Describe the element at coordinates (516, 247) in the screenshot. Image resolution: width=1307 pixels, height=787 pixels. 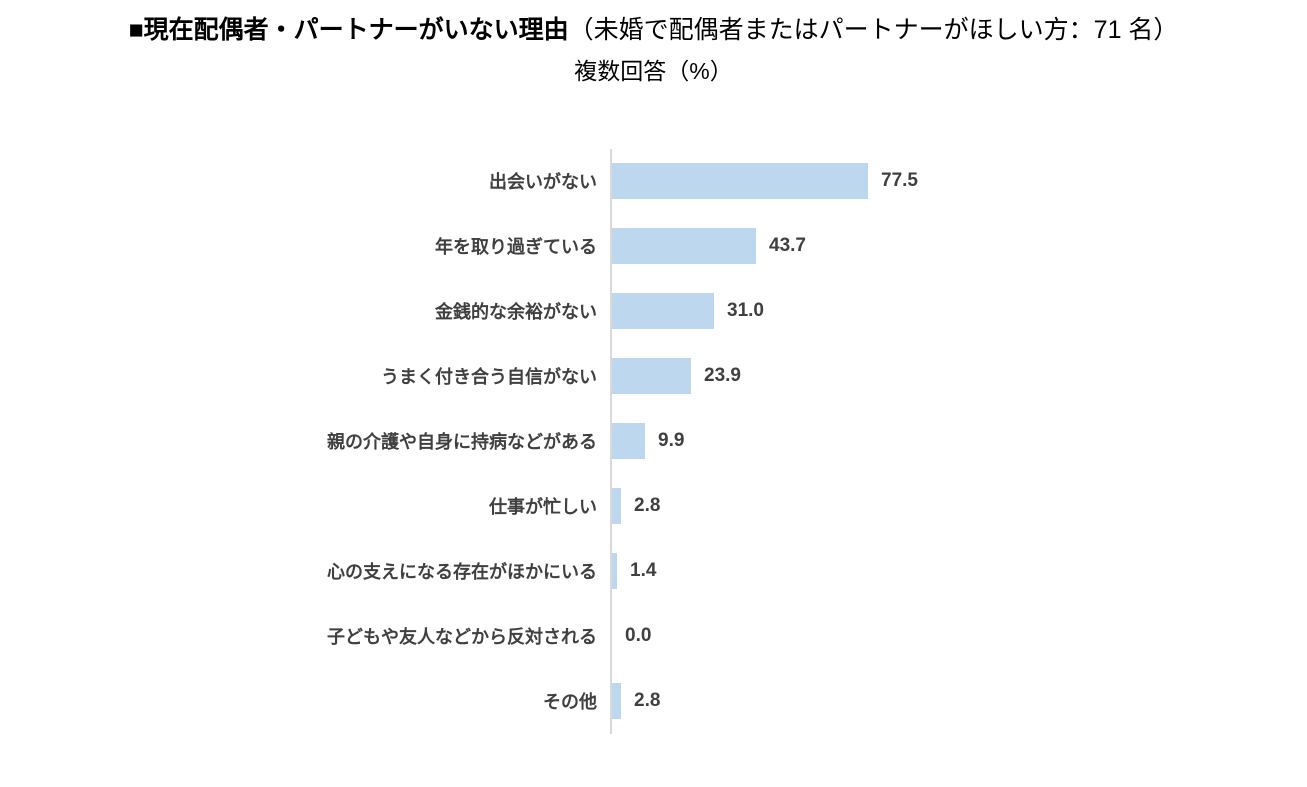
I see `category-label: 年を取り過ぎている` at that location.